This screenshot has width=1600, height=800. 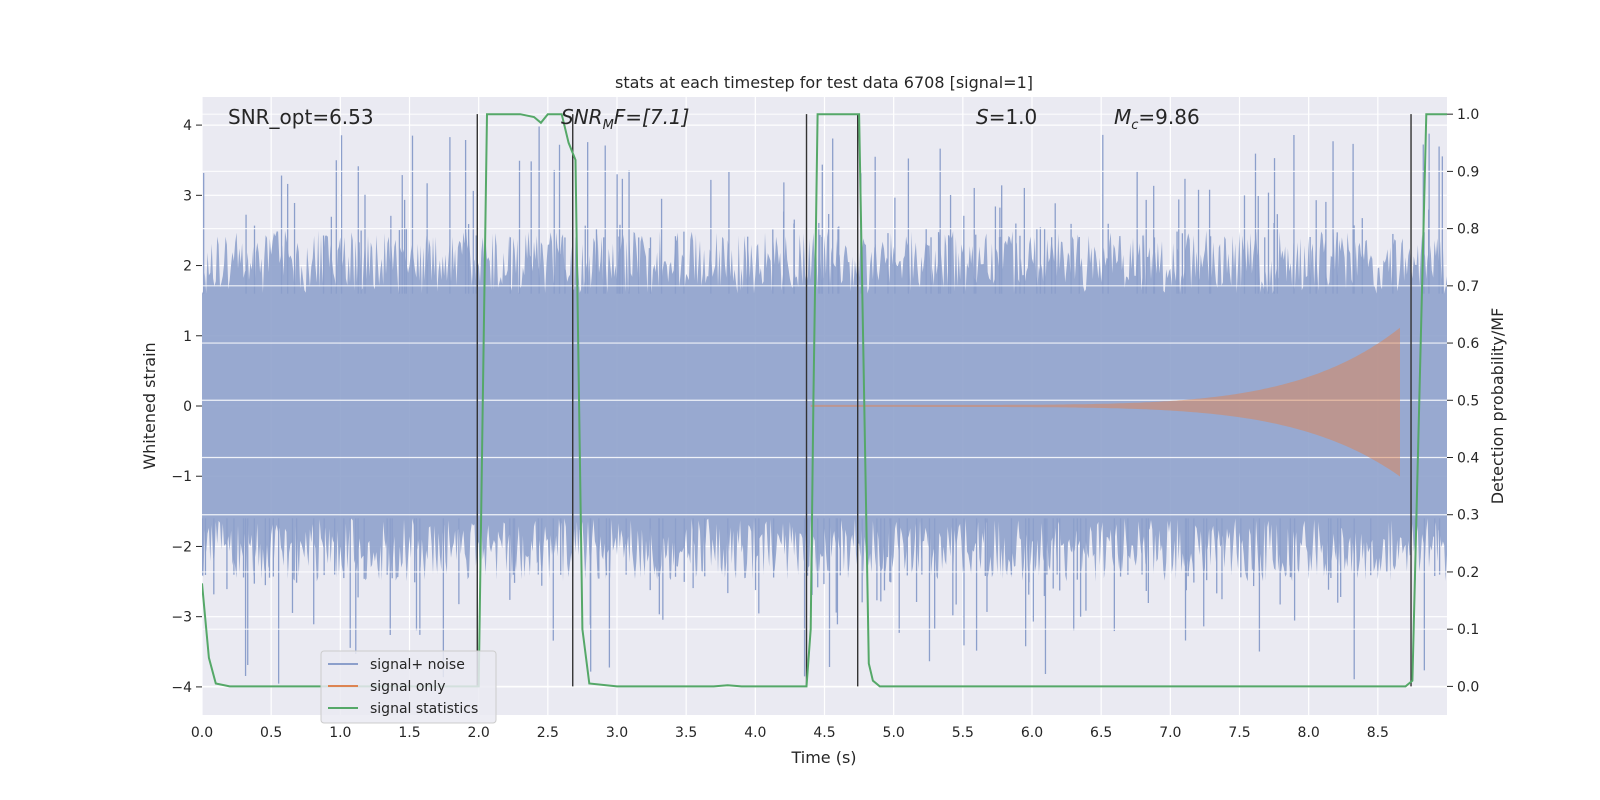 What do you see at coordinates (424, 709) in the screenshot?
I see `legend-label-signal-statistics: signal statistics` at bounding box center [424, 709].